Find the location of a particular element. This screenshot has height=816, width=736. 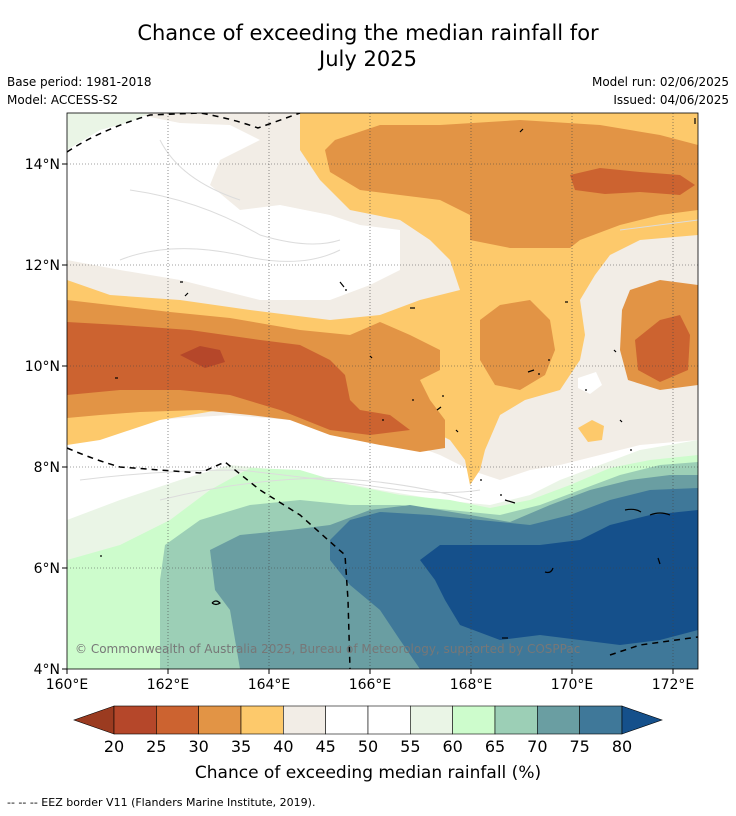

x-tick-166e: 166°E is located at coordinates (370, 685).